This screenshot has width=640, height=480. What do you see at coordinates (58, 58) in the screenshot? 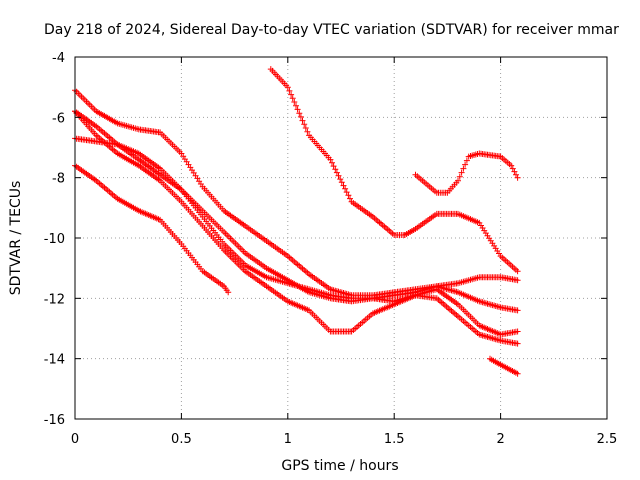
I see `y-tick-label: -4` at bounding box center [58, 58].